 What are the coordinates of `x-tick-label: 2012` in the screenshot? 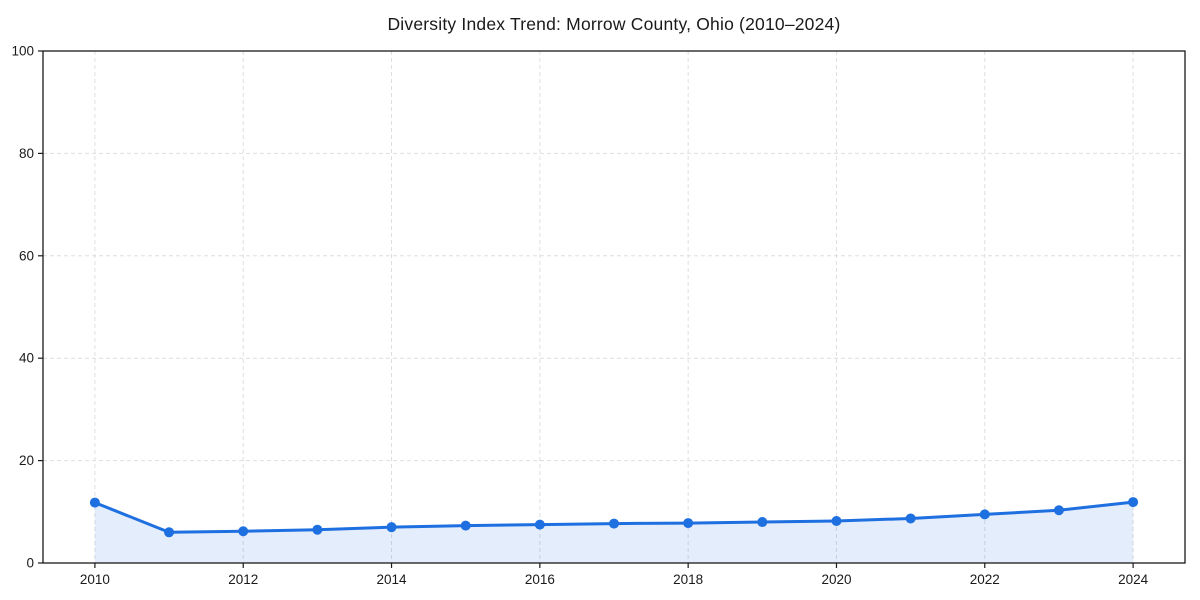 It's located at (243, 579).